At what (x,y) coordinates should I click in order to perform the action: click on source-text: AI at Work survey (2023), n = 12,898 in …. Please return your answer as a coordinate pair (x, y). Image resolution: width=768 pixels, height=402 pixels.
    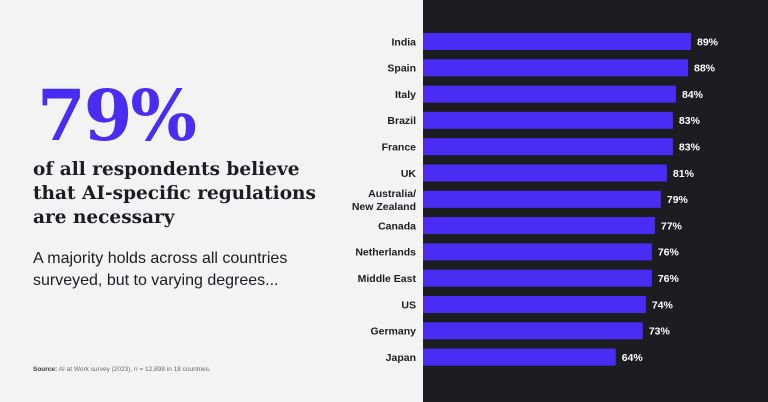
    Looking at the image, I should click on (134, 369).